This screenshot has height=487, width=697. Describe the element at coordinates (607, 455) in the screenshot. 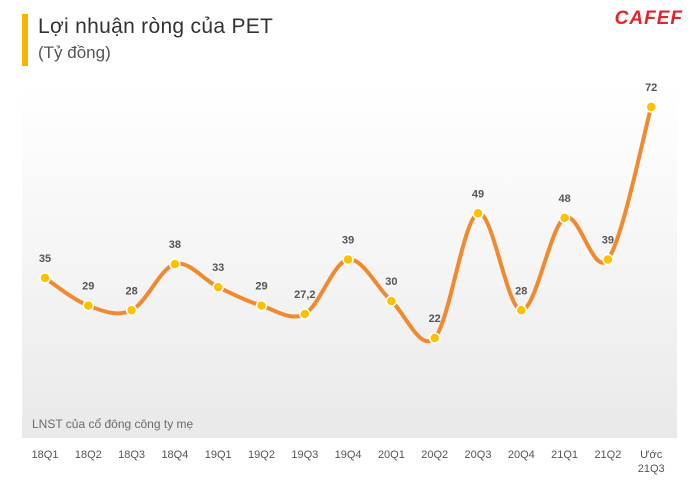

I see `x-tick-label: 21Q2` at that location.